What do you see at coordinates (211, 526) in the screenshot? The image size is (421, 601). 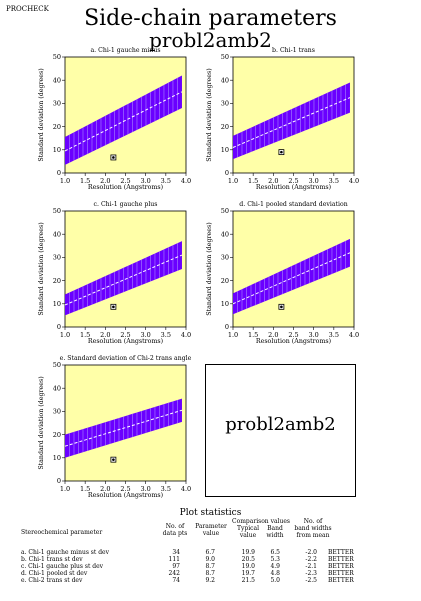 I see `stats-header-parameter: Parameter` at bounding box center [211, 526].